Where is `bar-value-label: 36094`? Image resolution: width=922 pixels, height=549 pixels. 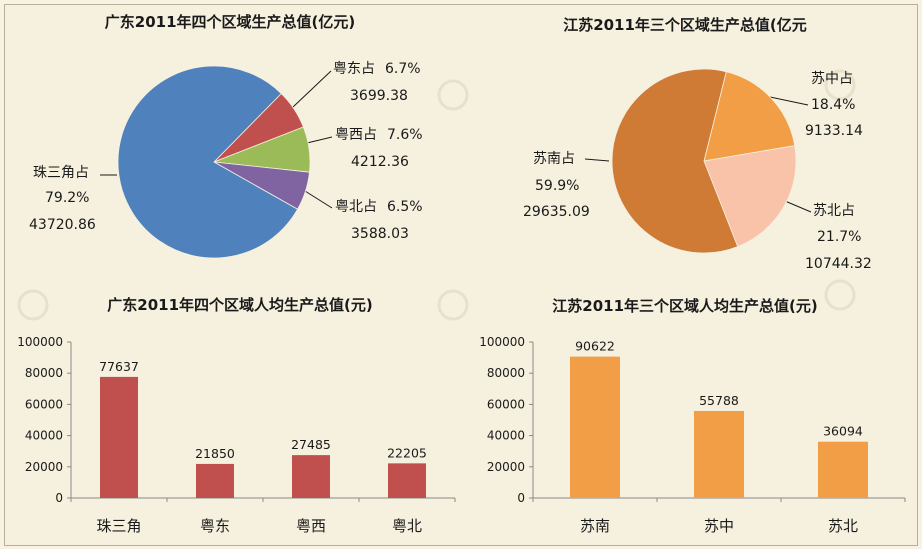 bar-value-label: 36094 is located at coordinates (843, 431).